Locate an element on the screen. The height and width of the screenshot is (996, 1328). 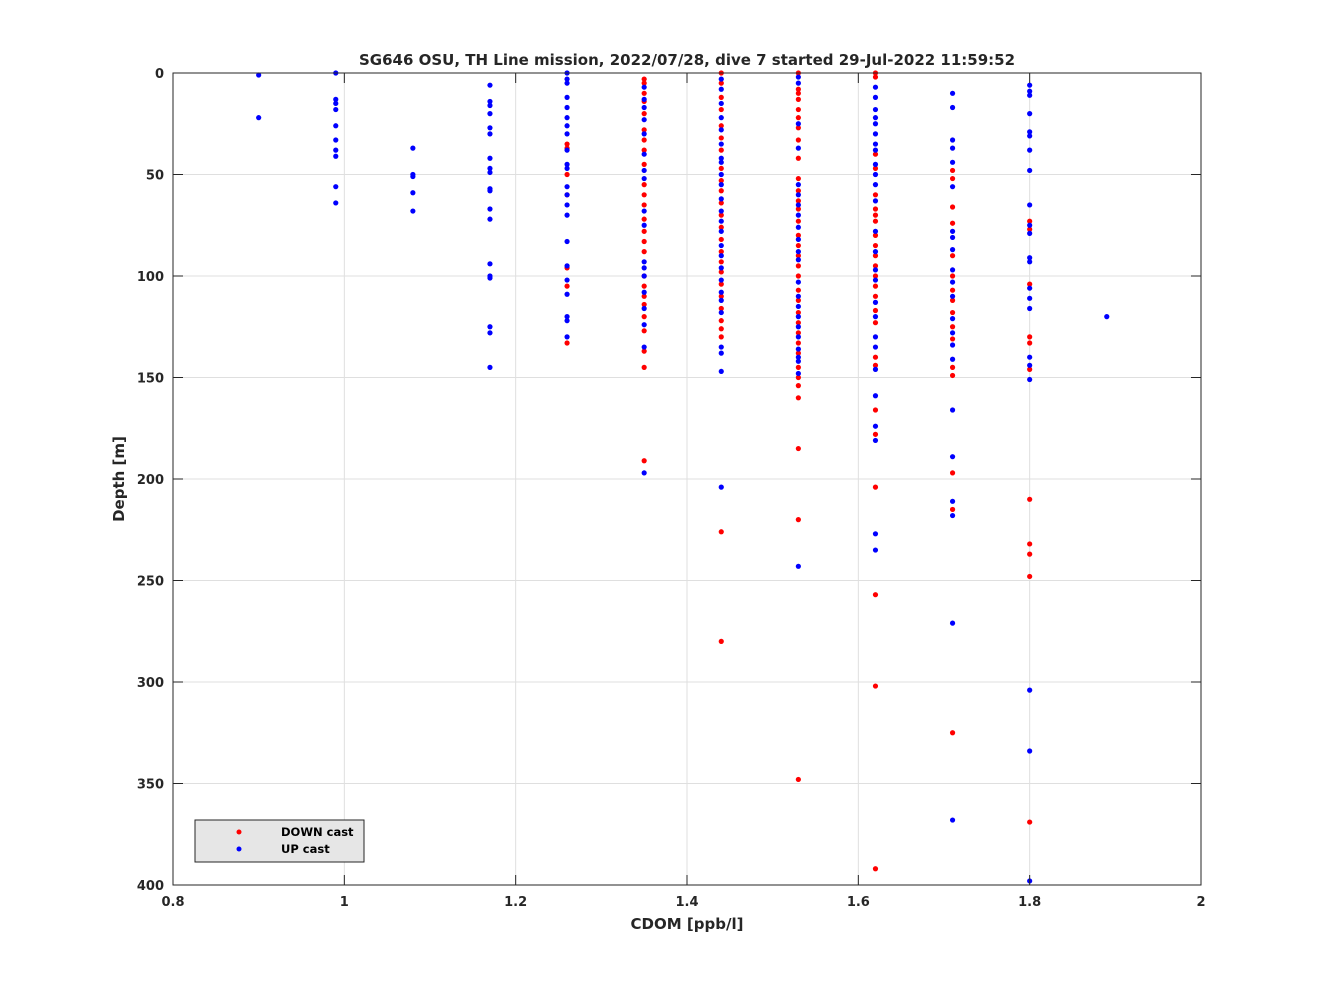
y-tick-label: 150 is located at coordinates (150, 379).